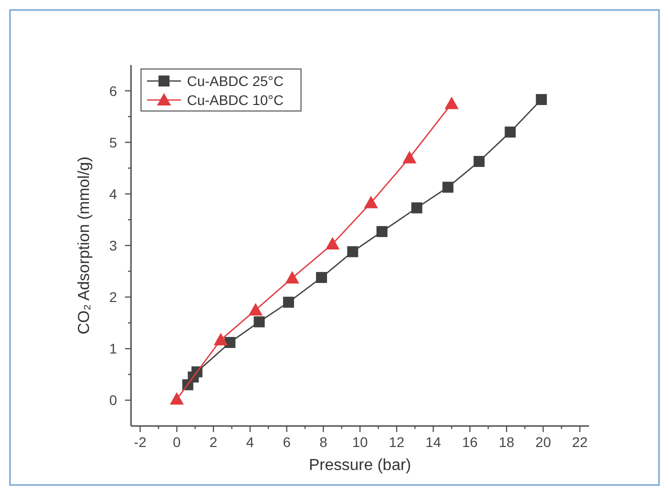 The image size is (669, 495). What do you see at coordinates (433, 442) in the screenshot?
I see `x-tick-label: 14` at bounding box center [433, 442].